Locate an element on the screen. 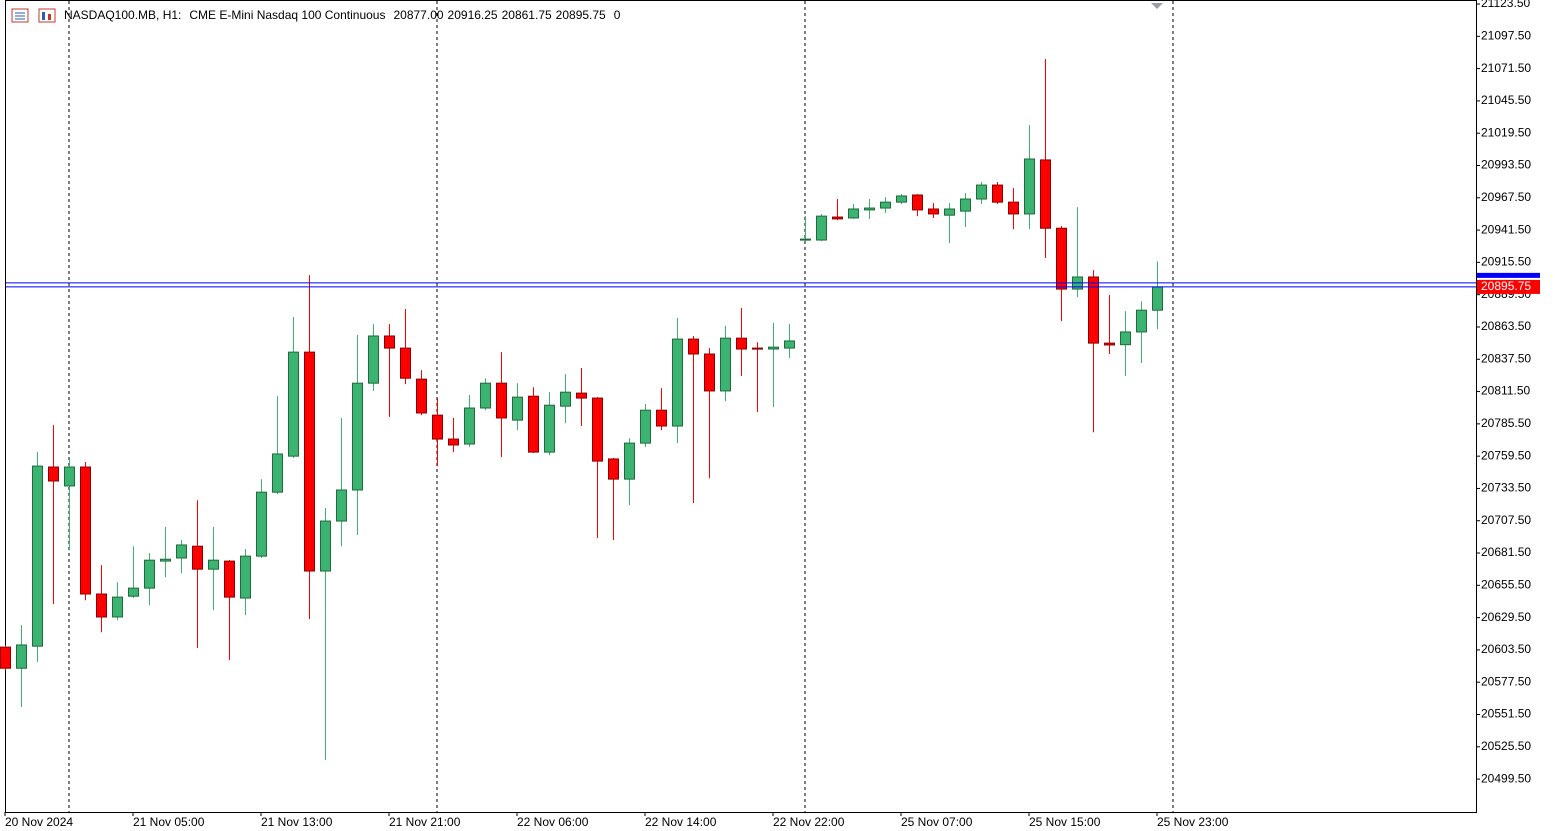  y-tick-label: 20655.50 is located at coordinates (1506, 584).